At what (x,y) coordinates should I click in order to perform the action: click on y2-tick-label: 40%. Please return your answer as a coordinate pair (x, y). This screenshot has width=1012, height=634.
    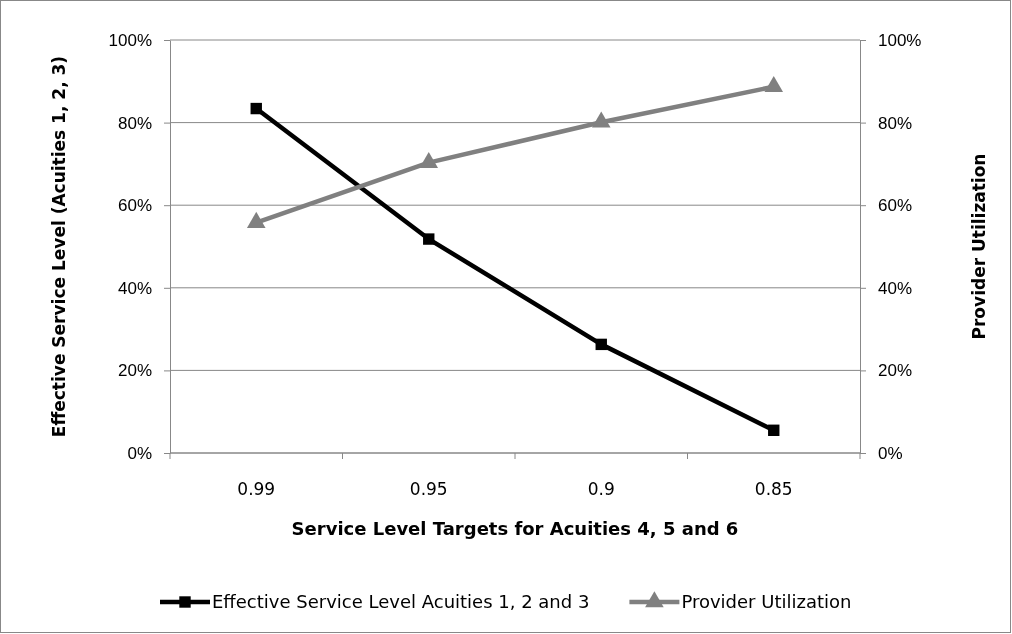
    Looking at the image, I should click on (895, 288).